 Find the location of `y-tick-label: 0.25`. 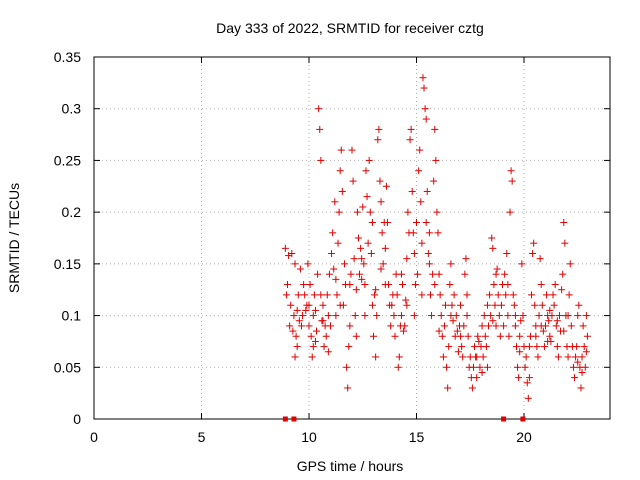

y-tick-label: 0.25 is located at coordinates (67, 160).